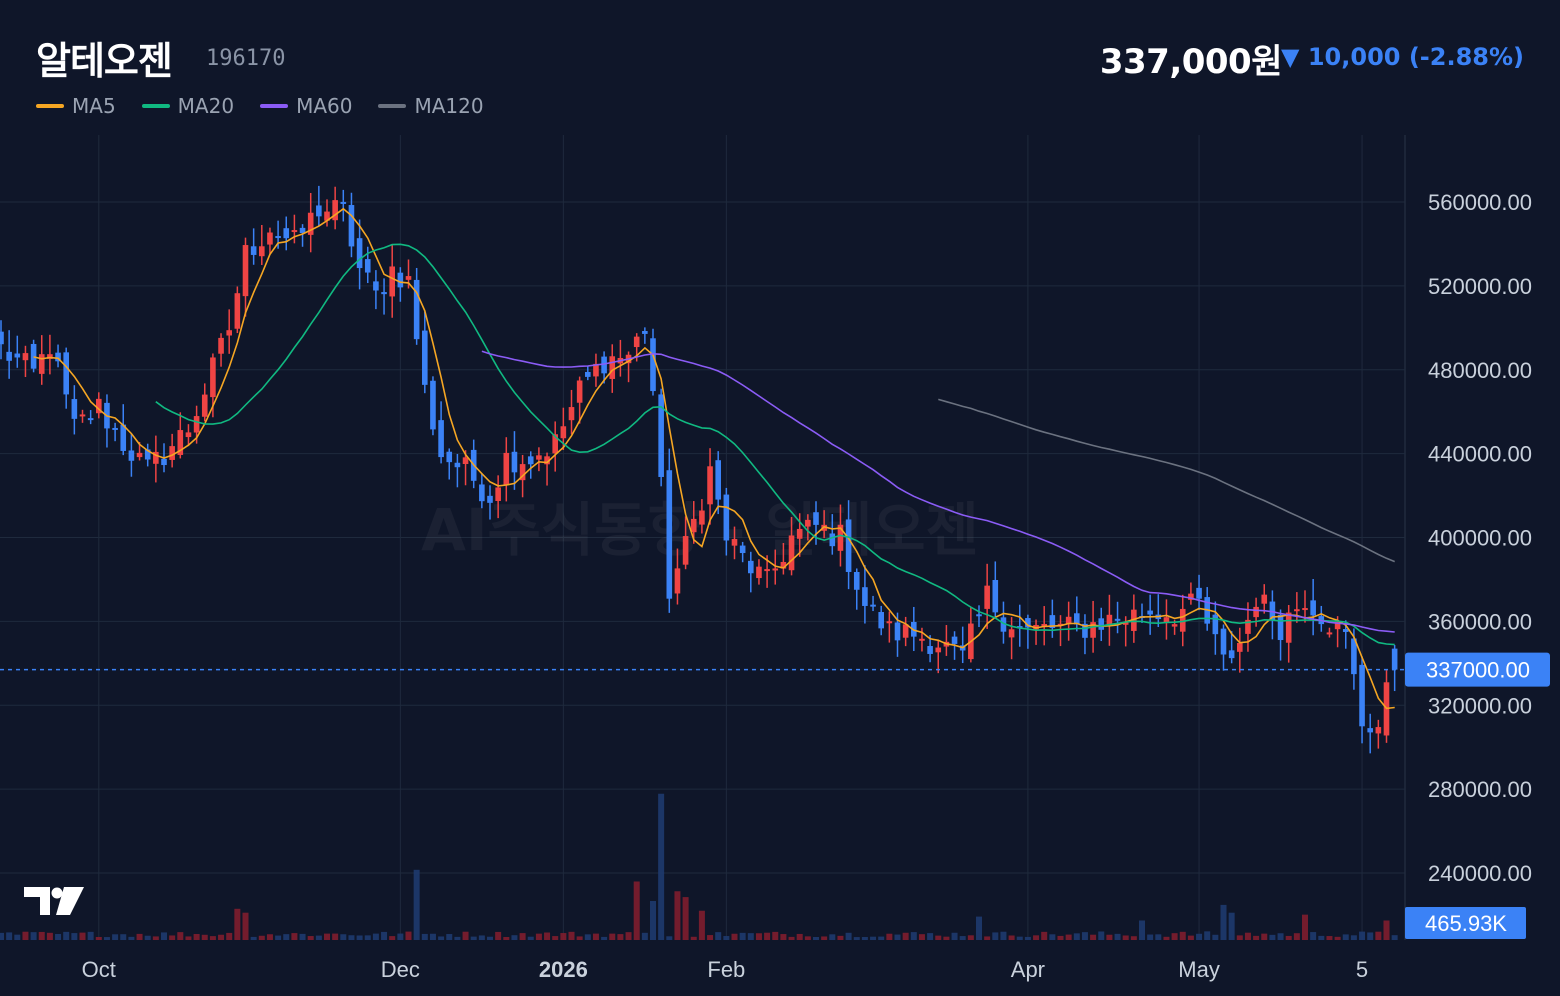 The width and height of the screenshot is (1560, 996). What do you see at coordinates (700, 530) in the screenshot?
I see `watermark: AI주식동향 - 알테오젠` at bounding box center [700, 530].